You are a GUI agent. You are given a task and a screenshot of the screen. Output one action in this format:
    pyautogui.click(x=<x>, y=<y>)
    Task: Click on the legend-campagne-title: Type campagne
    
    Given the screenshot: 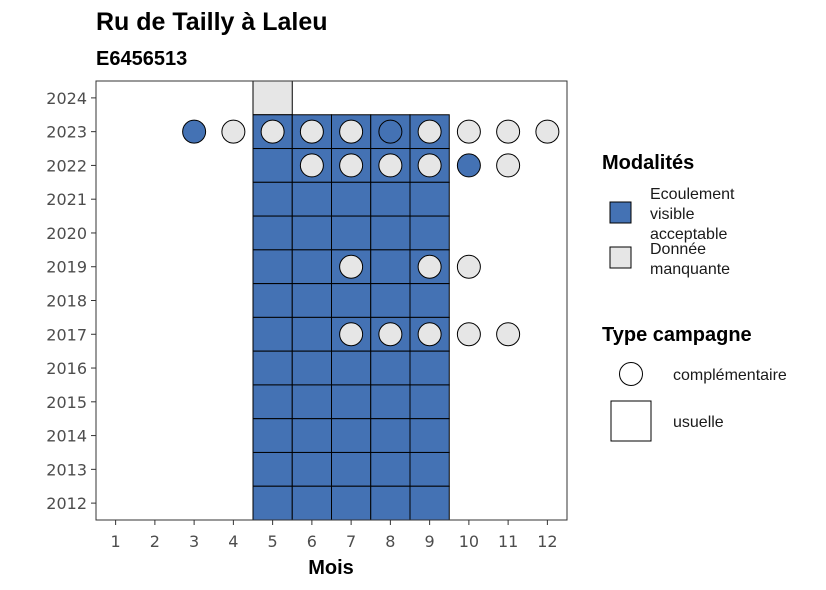 What is the action you would take?
    pyautogui.click(x=677, y=335)
    